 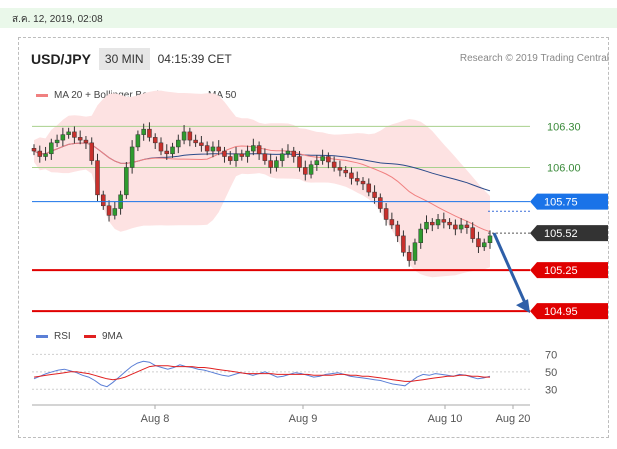 I want to click on x-tick-label: Aug 10, so click(x=445, y=419).